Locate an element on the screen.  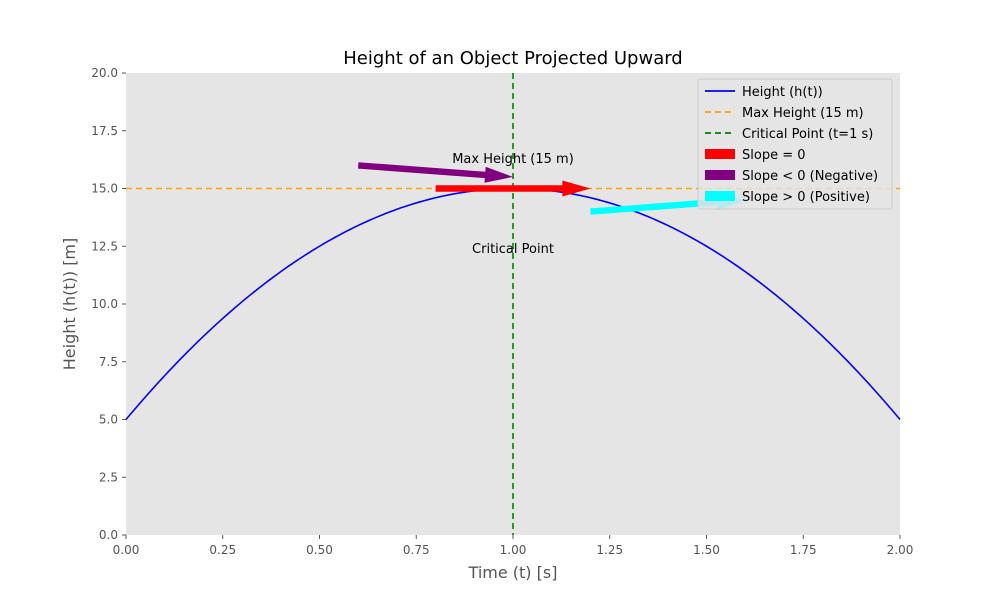
legend-label: Max Height (15 m) is located at coordinates (803, 113).